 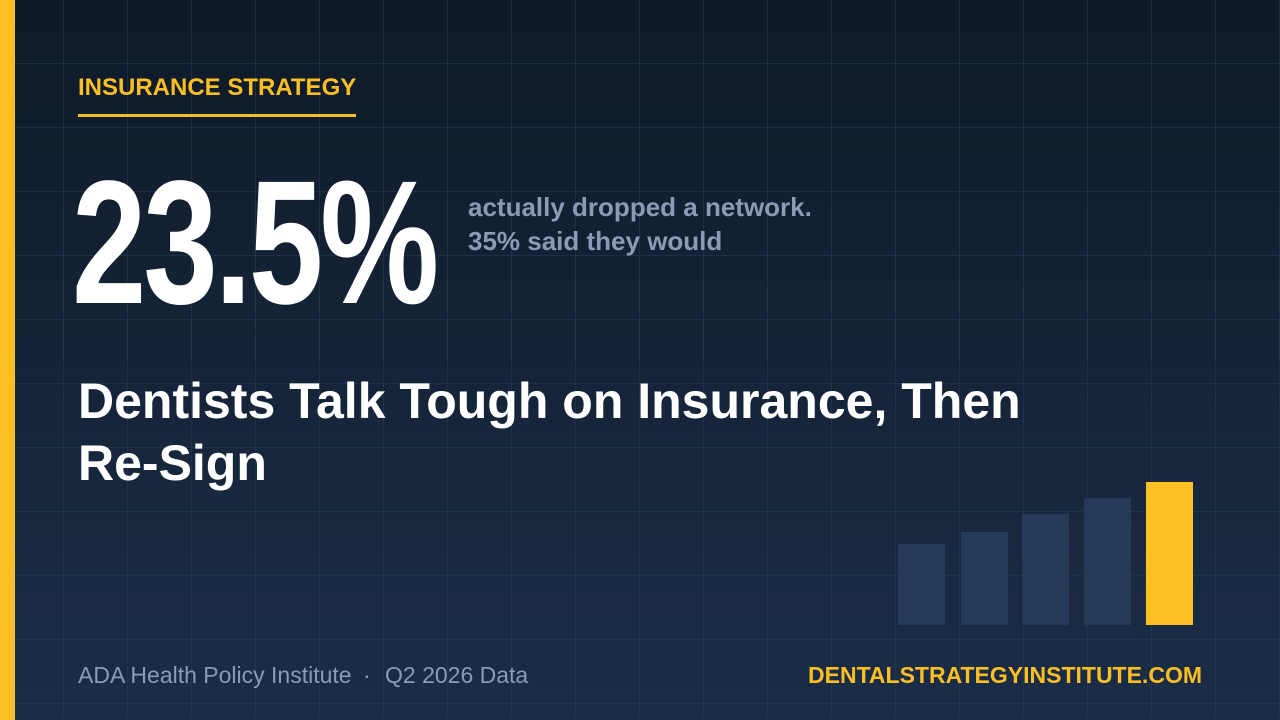 I want to click on stat-line: actually dropped a network., so click(x=640, y=207).